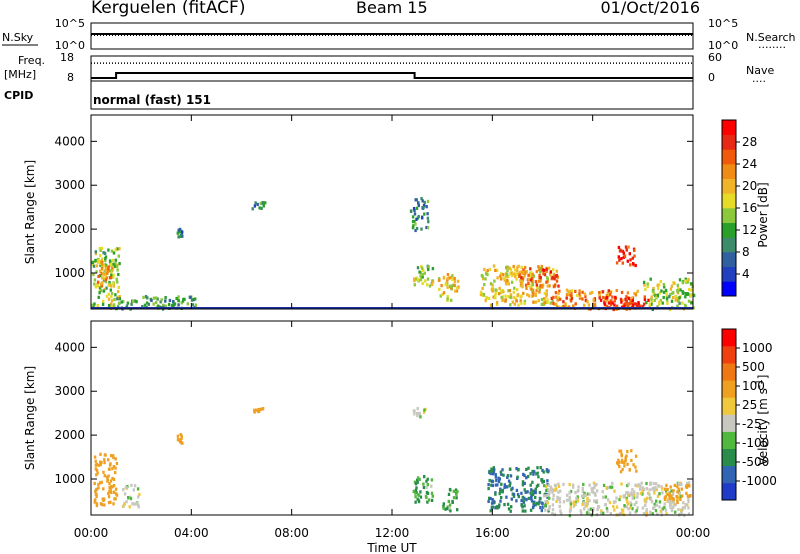  Describe the element at coordinates (30, 212) in the screenshot. I see `power-ylabel: Slant Range [km]` at that location.